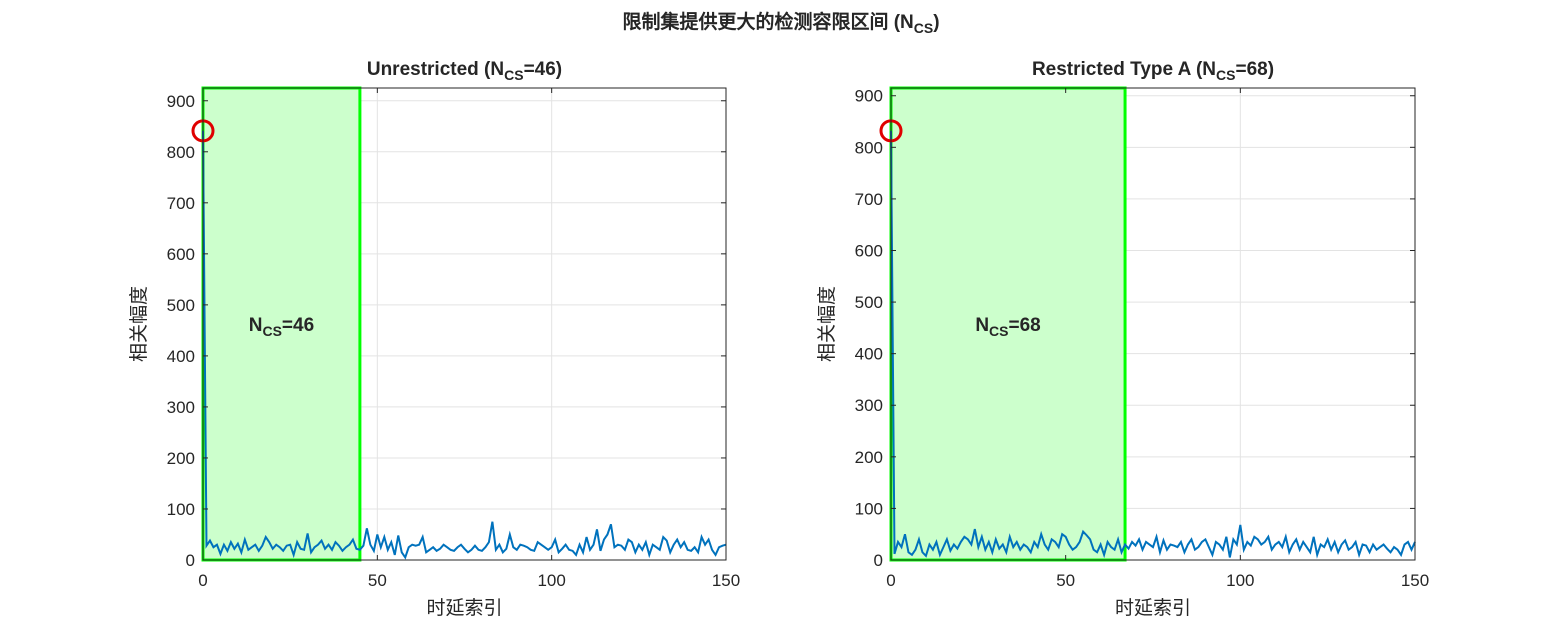 This screenshot has height=630, width=1563. I want to click on region-label-tail: =46, so click(298, 325).